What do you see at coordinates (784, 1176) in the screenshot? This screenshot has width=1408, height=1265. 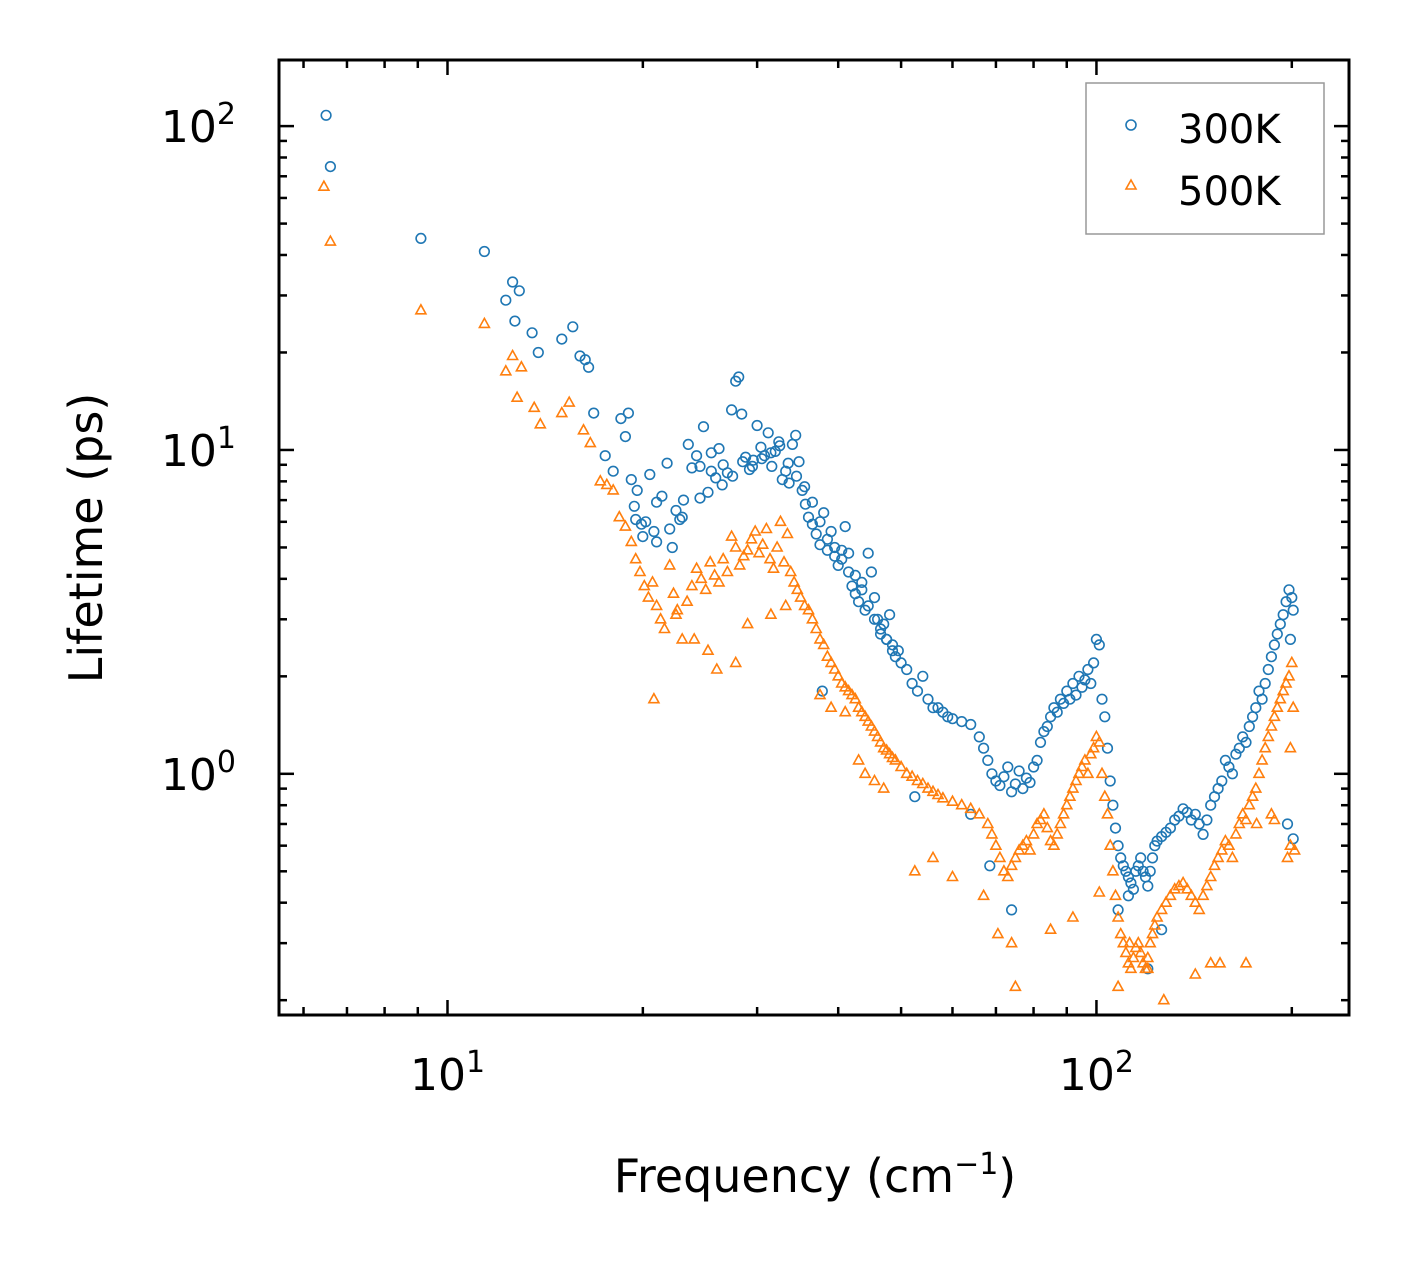 I see `x-axis-title-main: Frequency (cm` at bounding box center [784, 1176].